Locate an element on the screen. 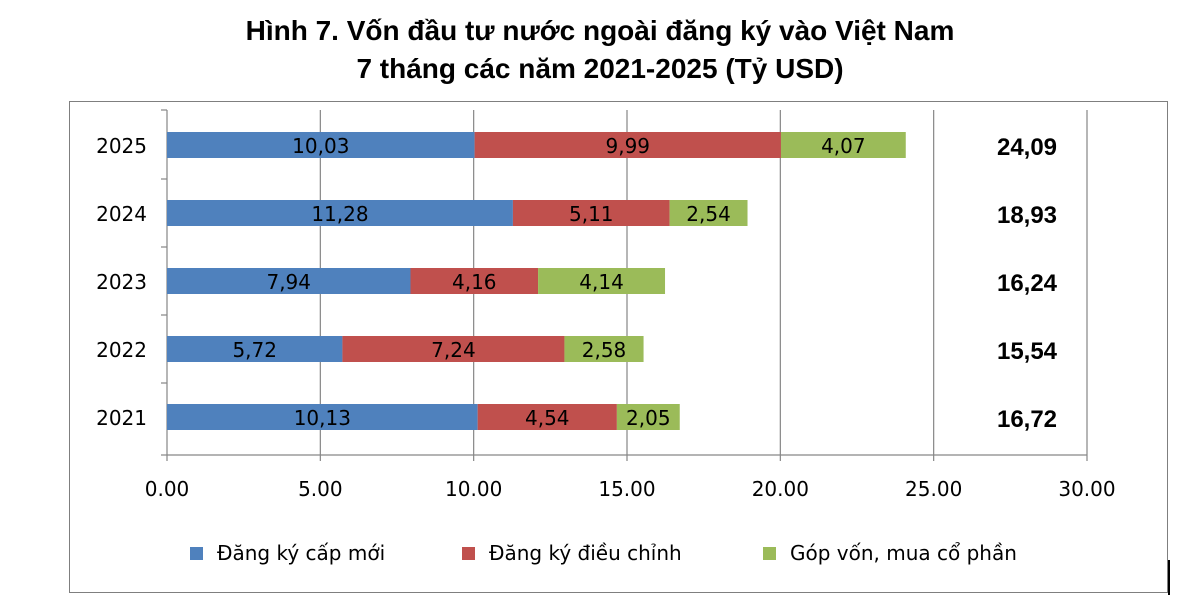 This screenshot has width=1200, height=595. data-label: 9,99 is located at coordinates (628, 146).